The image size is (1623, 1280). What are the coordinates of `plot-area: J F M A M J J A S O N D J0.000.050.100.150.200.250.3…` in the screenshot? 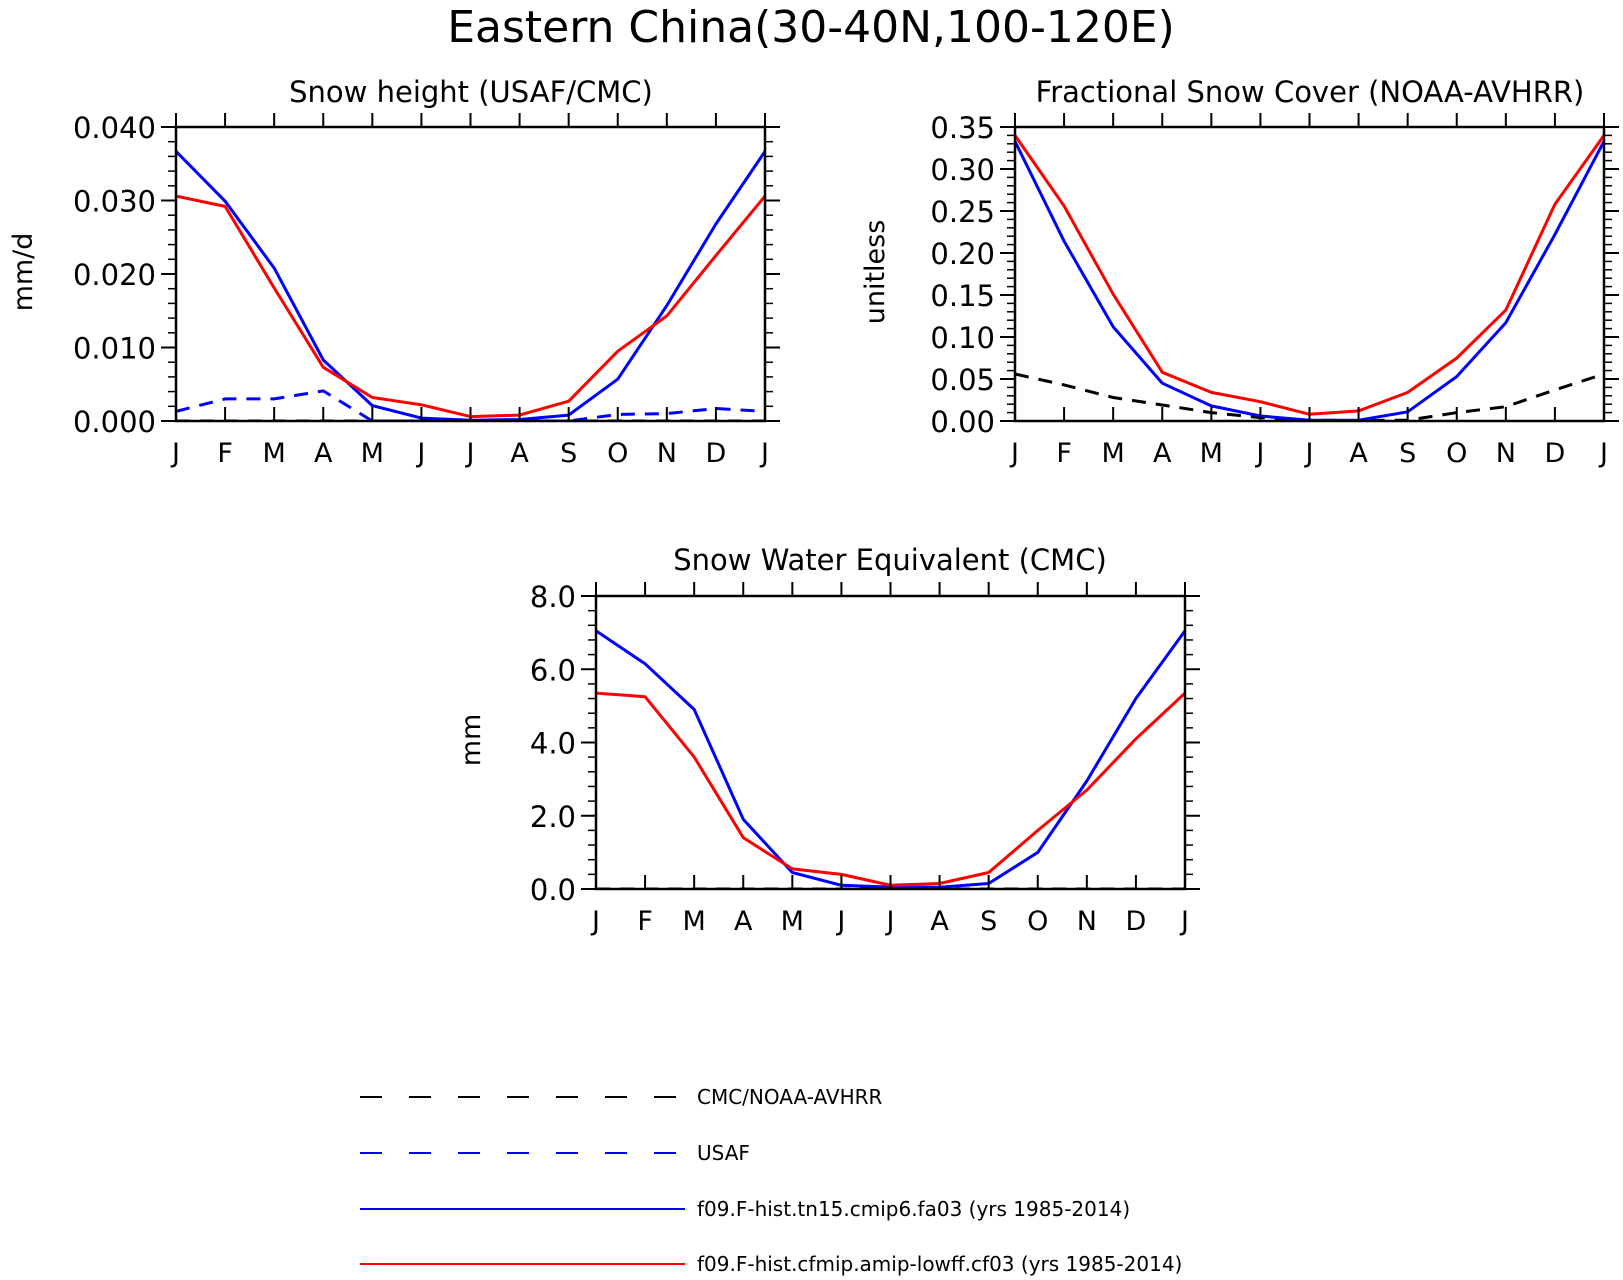 It's located at (1274, 290).